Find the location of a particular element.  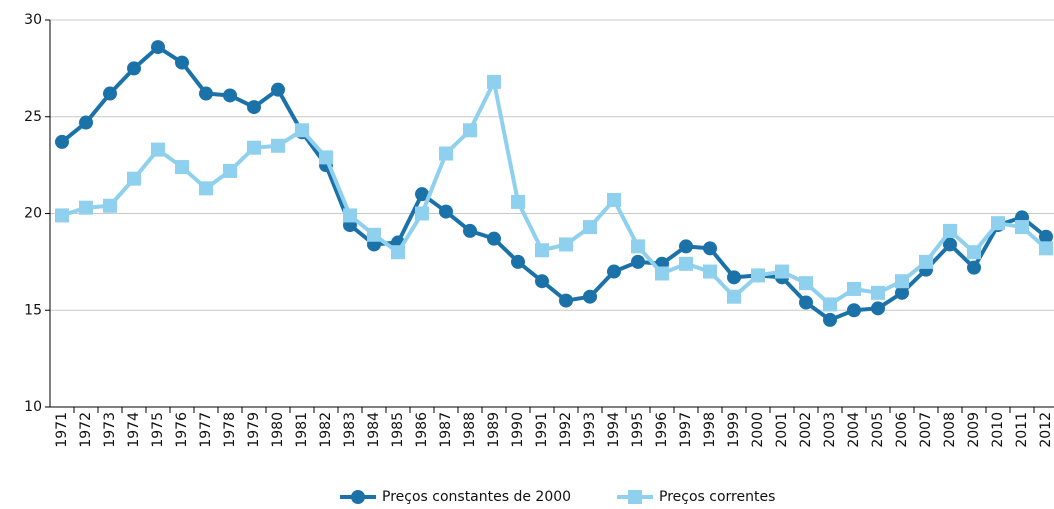

x-tick-label: 1985 is located at coordinates (398, 430).